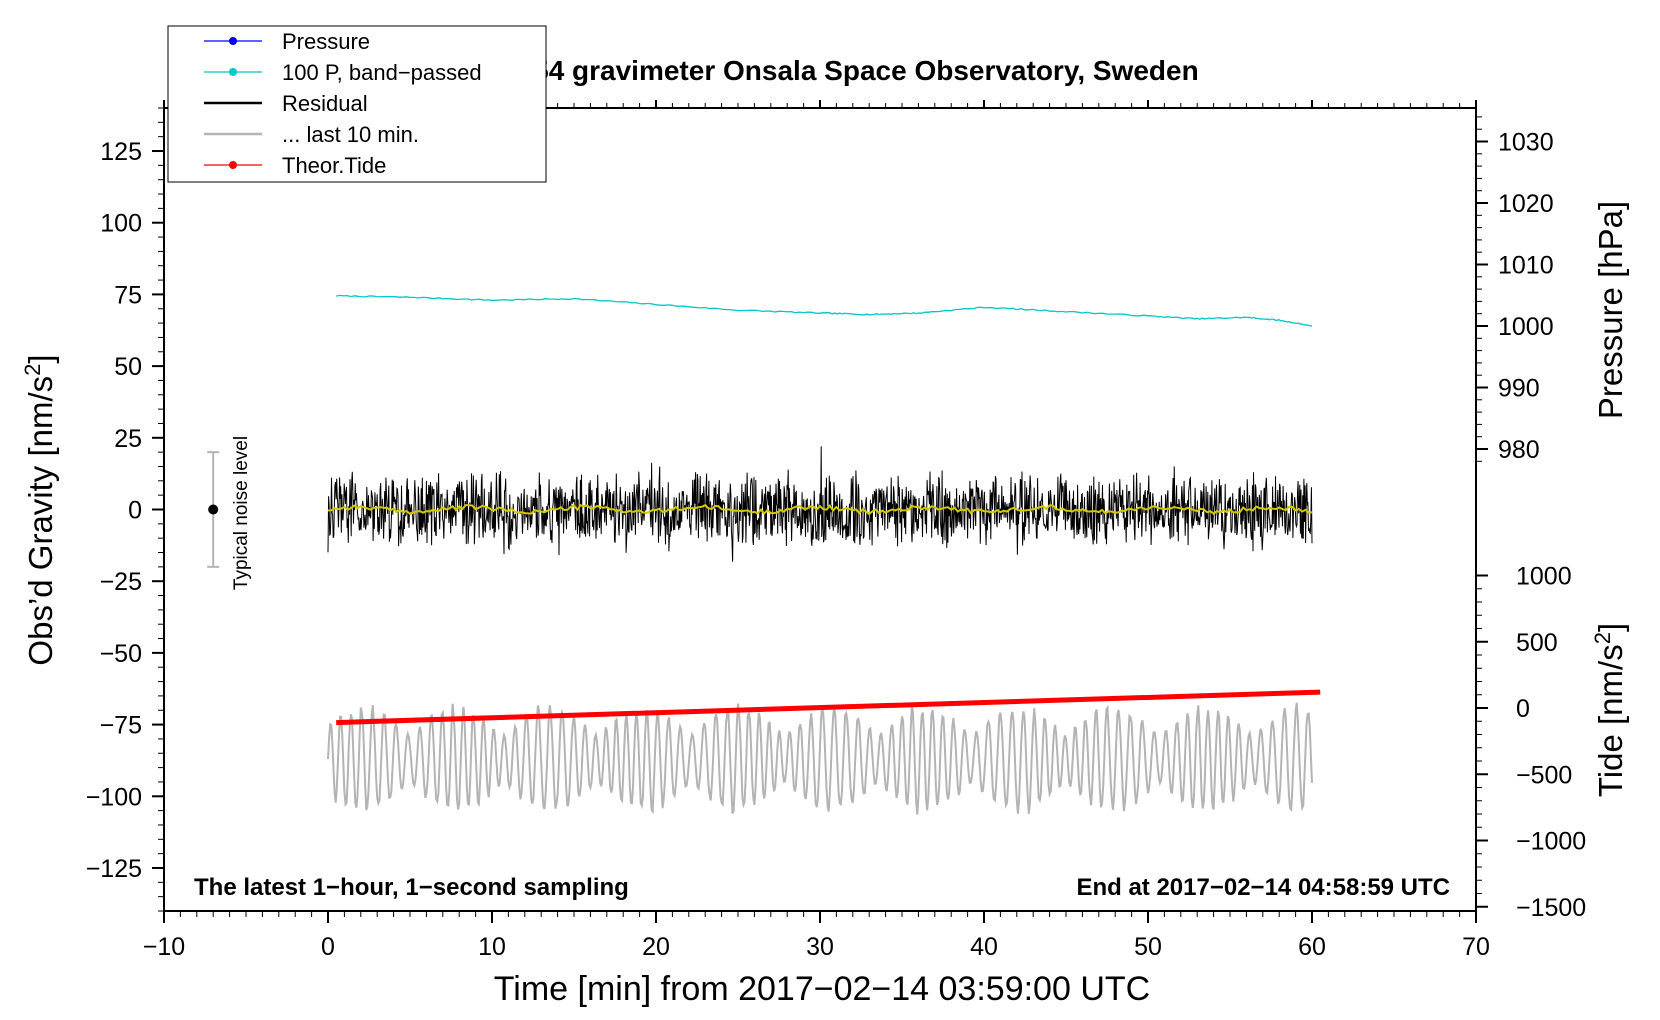 The height and width of the screenshot is (1020, 1660). What do you see at coordinates (822, 989) in the screenshot?
I see `x-axis-label: Time [min] from 2017−02−14 03:59:00 UTC` at bounding box center [822, 989].